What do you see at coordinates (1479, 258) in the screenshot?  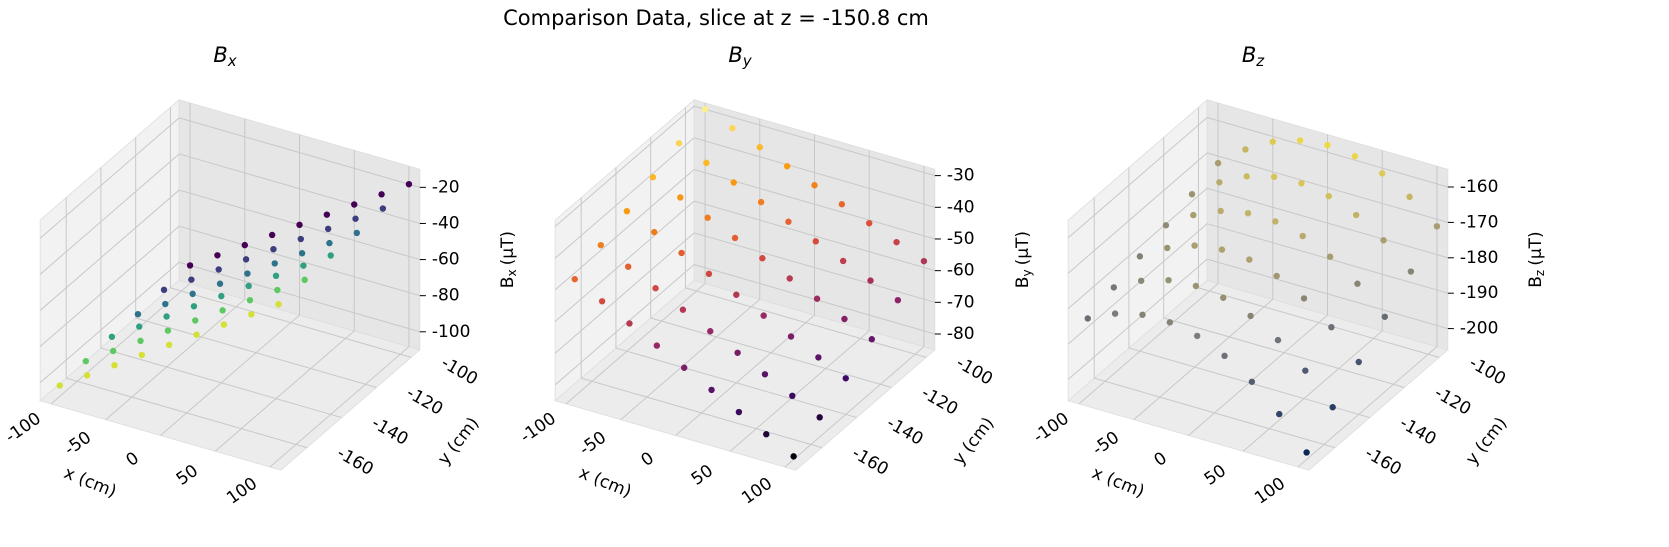 I see `z-tick-label: -180` at bounding box center [1479, 258].